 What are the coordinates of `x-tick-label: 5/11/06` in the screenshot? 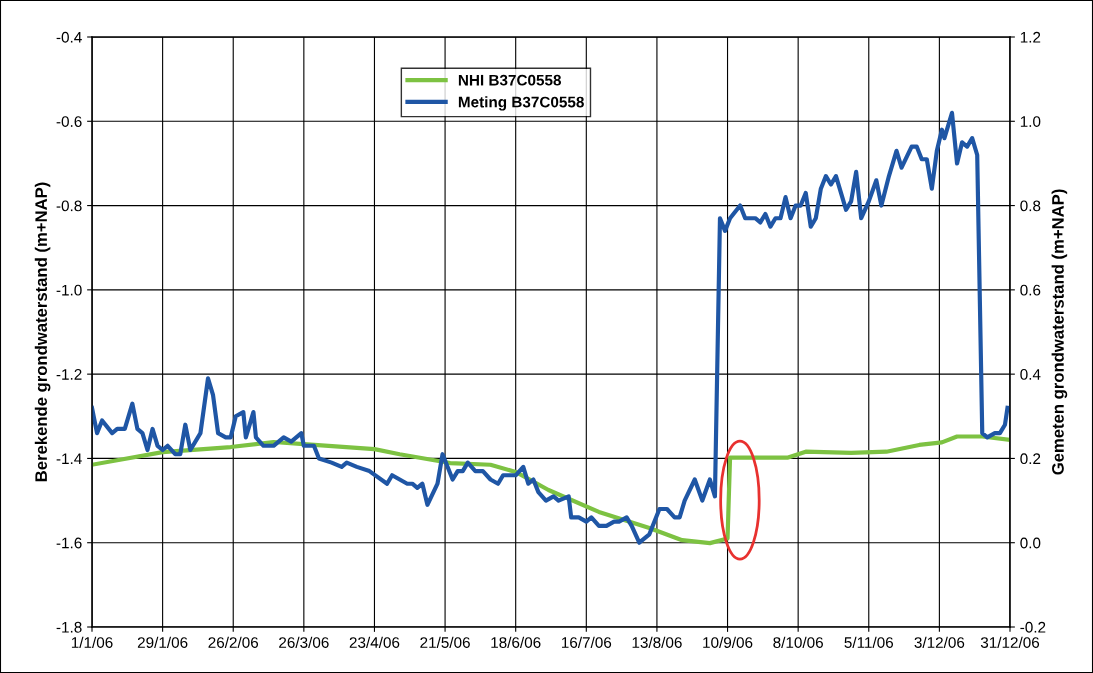 It's located at (869, 642).